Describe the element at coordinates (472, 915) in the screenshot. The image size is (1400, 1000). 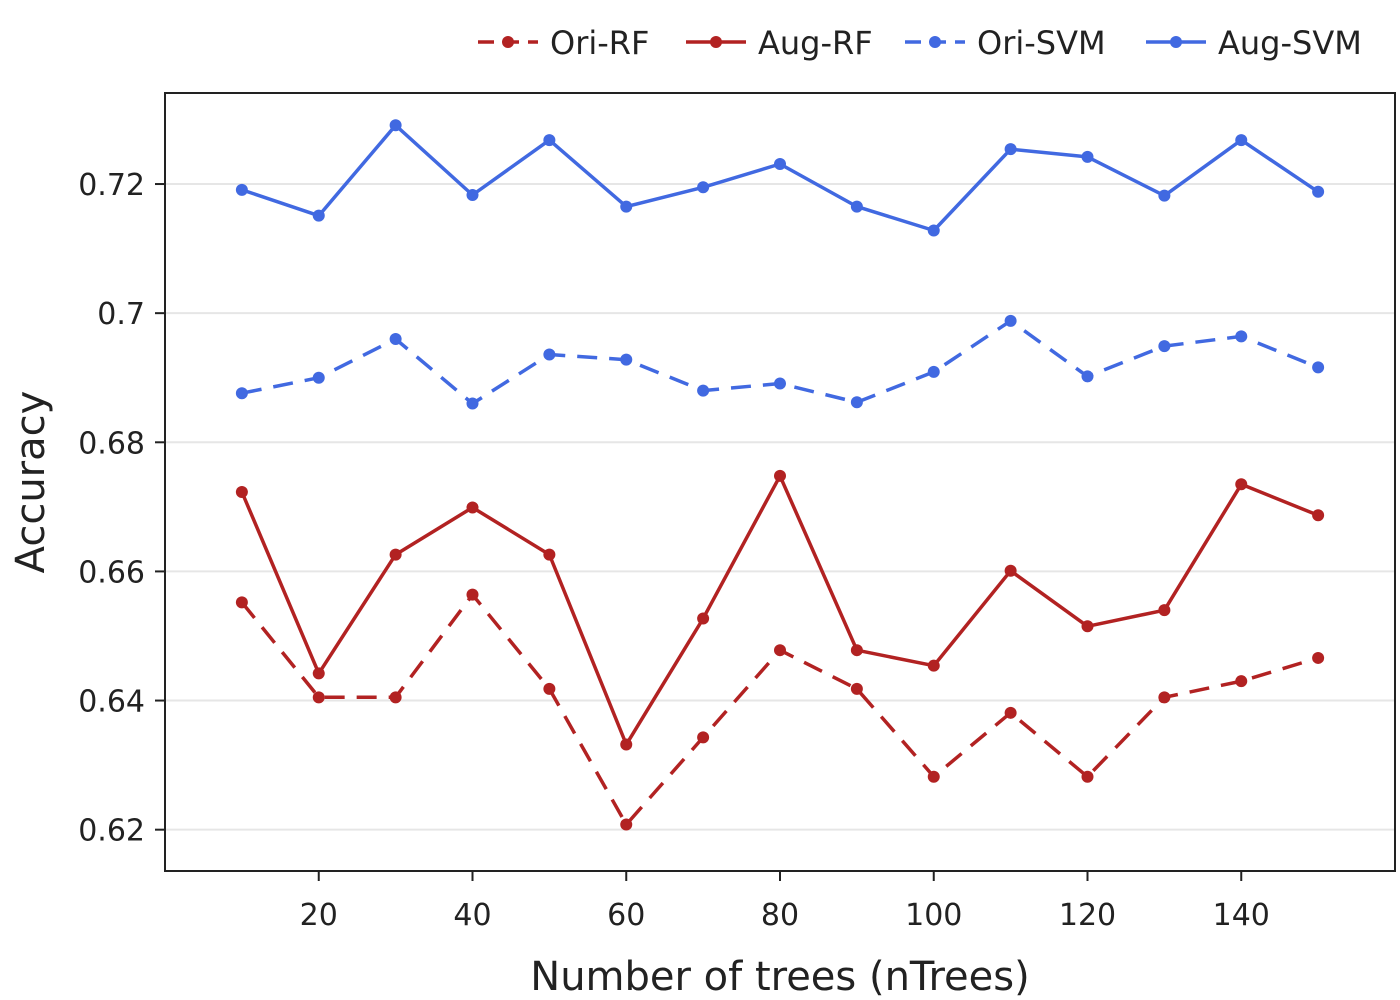
I see `x-tick-label: 40` at that location.